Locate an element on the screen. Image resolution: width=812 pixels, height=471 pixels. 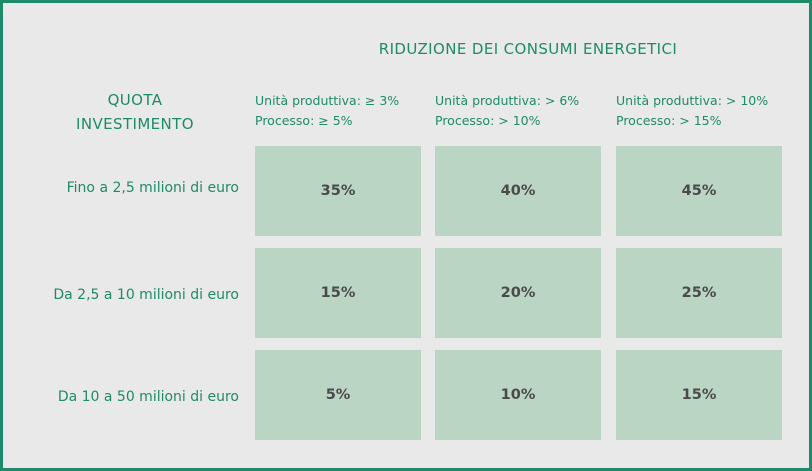
table-title: RIDUZIONE DEI CONSUMI ENERGETICI is located at coordinates (528, 49).